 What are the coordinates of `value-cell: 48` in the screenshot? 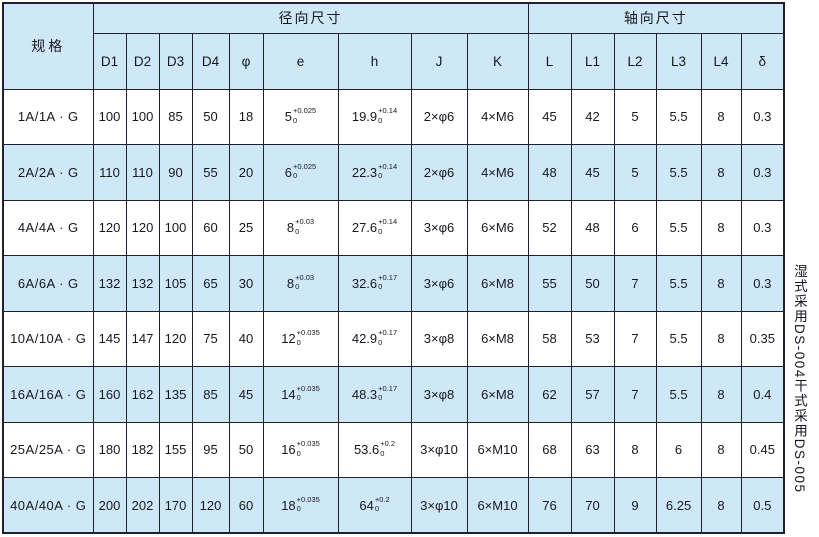 It's located at (549, 172).